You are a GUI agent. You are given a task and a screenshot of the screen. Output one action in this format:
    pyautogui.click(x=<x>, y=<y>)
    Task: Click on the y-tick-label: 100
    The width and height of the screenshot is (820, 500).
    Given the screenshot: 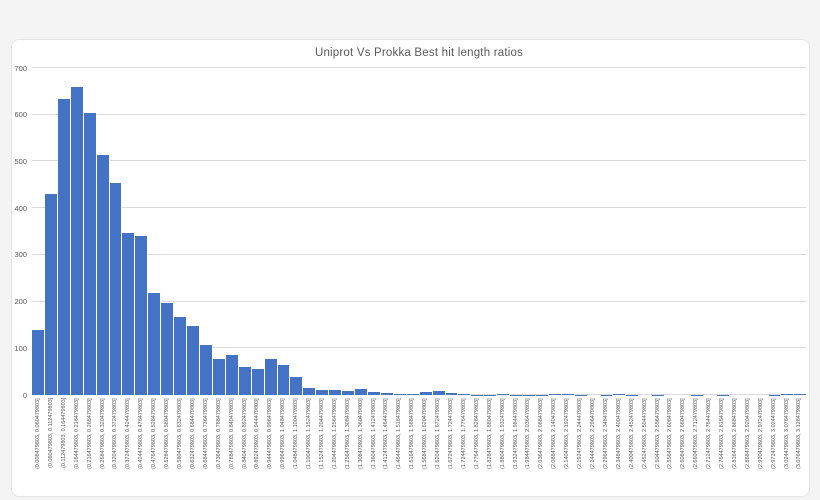 What is the action you would take?
    pyautogui.click(x=20, y=348)
    